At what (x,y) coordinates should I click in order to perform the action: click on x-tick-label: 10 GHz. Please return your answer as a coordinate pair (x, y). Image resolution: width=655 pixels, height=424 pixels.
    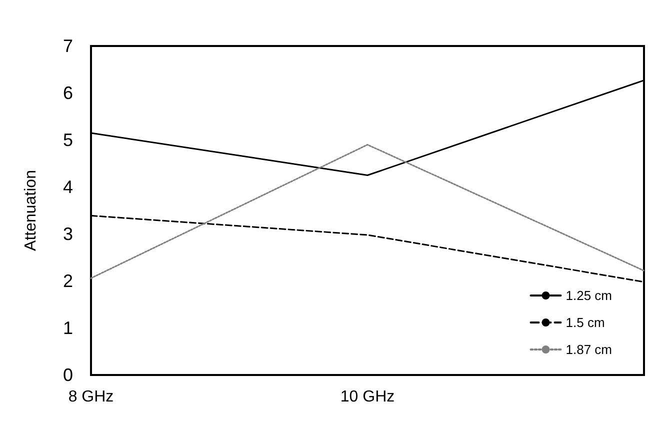
    Looking at the image, I should click on (367, 397).